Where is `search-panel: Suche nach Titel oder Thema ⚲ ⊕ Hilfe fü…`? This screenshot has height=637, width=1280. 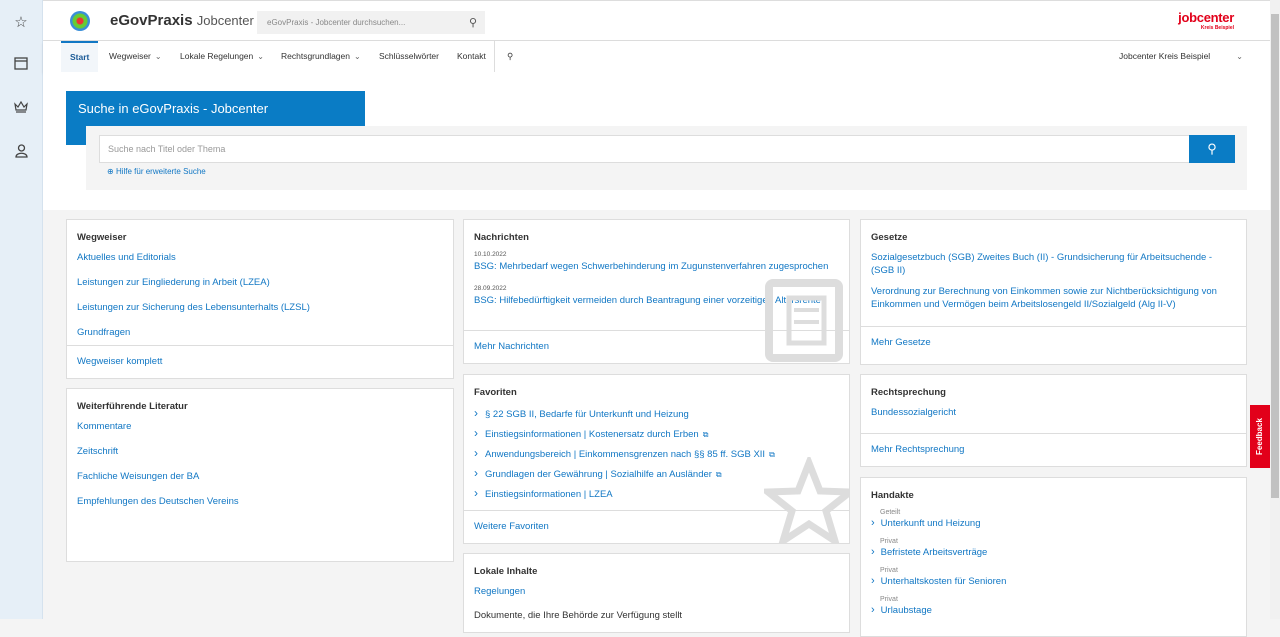
search-panel: Suche nach Titel oder Thema ⚲ ⊕ Hilfe fü… is located at coordinates (666, 158).